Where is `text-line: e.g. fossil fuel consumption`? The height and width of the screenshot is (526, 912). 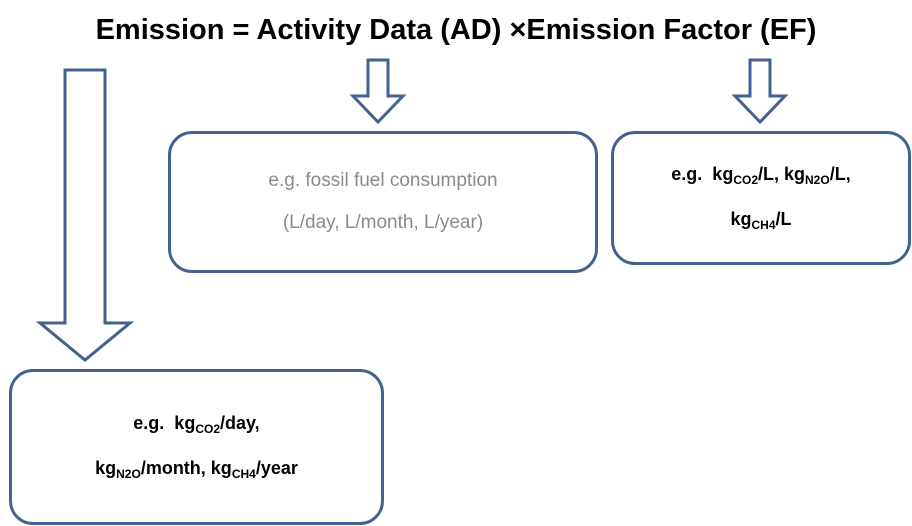 text-line: e.g. fossil fuel consumption is located at coordinates (382, 181).